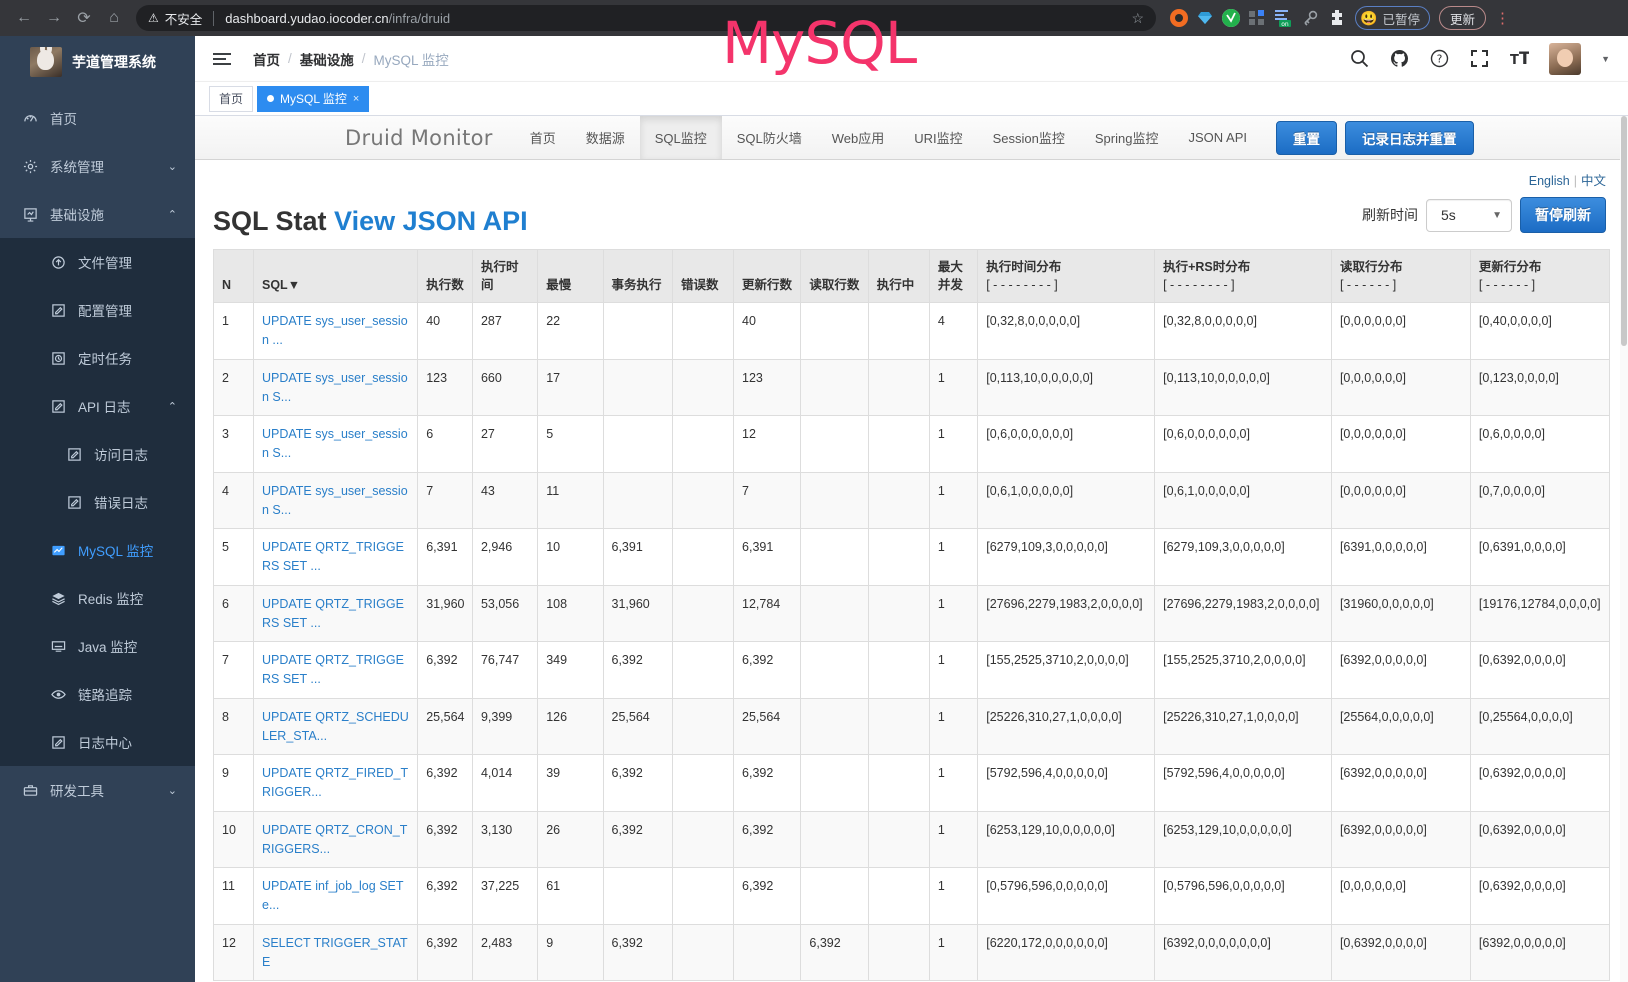 The width and height of the screenshot is (1628, 982). I want to click on sidebar-item-12: 链路追踪, so click(97, 694).